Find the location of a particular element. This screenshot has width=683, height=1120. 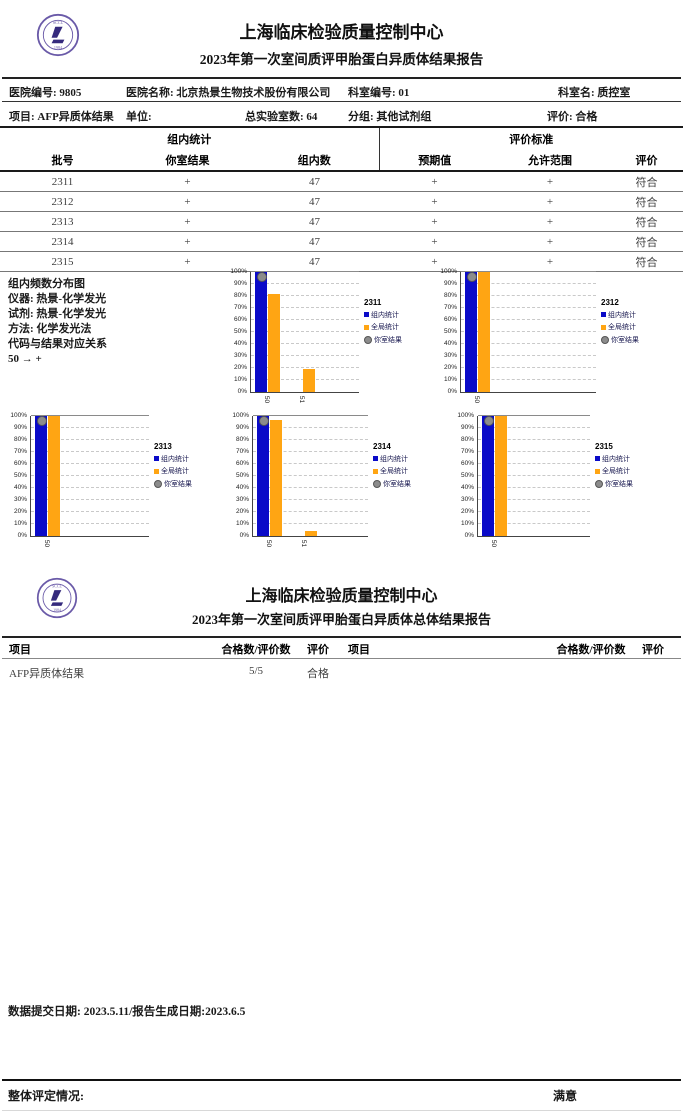

logo-top-text: SCCL is located at coordinates (58, 22).